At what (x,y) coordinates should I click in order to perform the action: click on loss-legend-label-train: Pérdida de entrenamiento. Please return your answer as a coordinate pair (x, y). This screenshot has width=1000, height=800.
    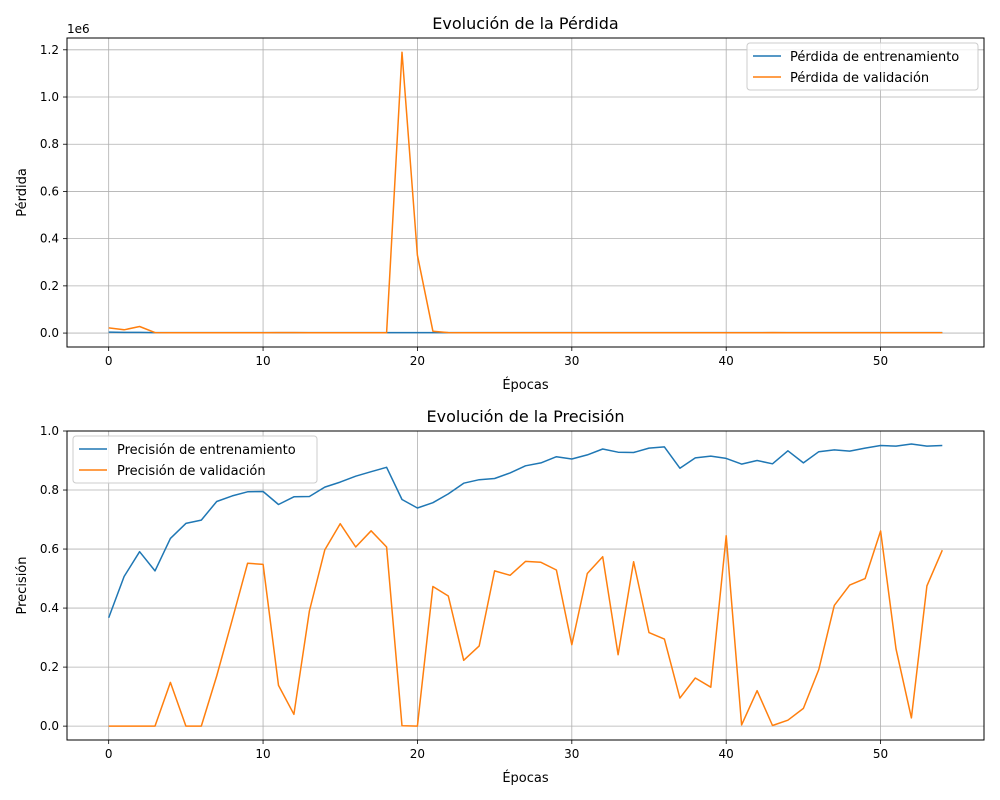
    Looking at the image, I should click on (874, 57).